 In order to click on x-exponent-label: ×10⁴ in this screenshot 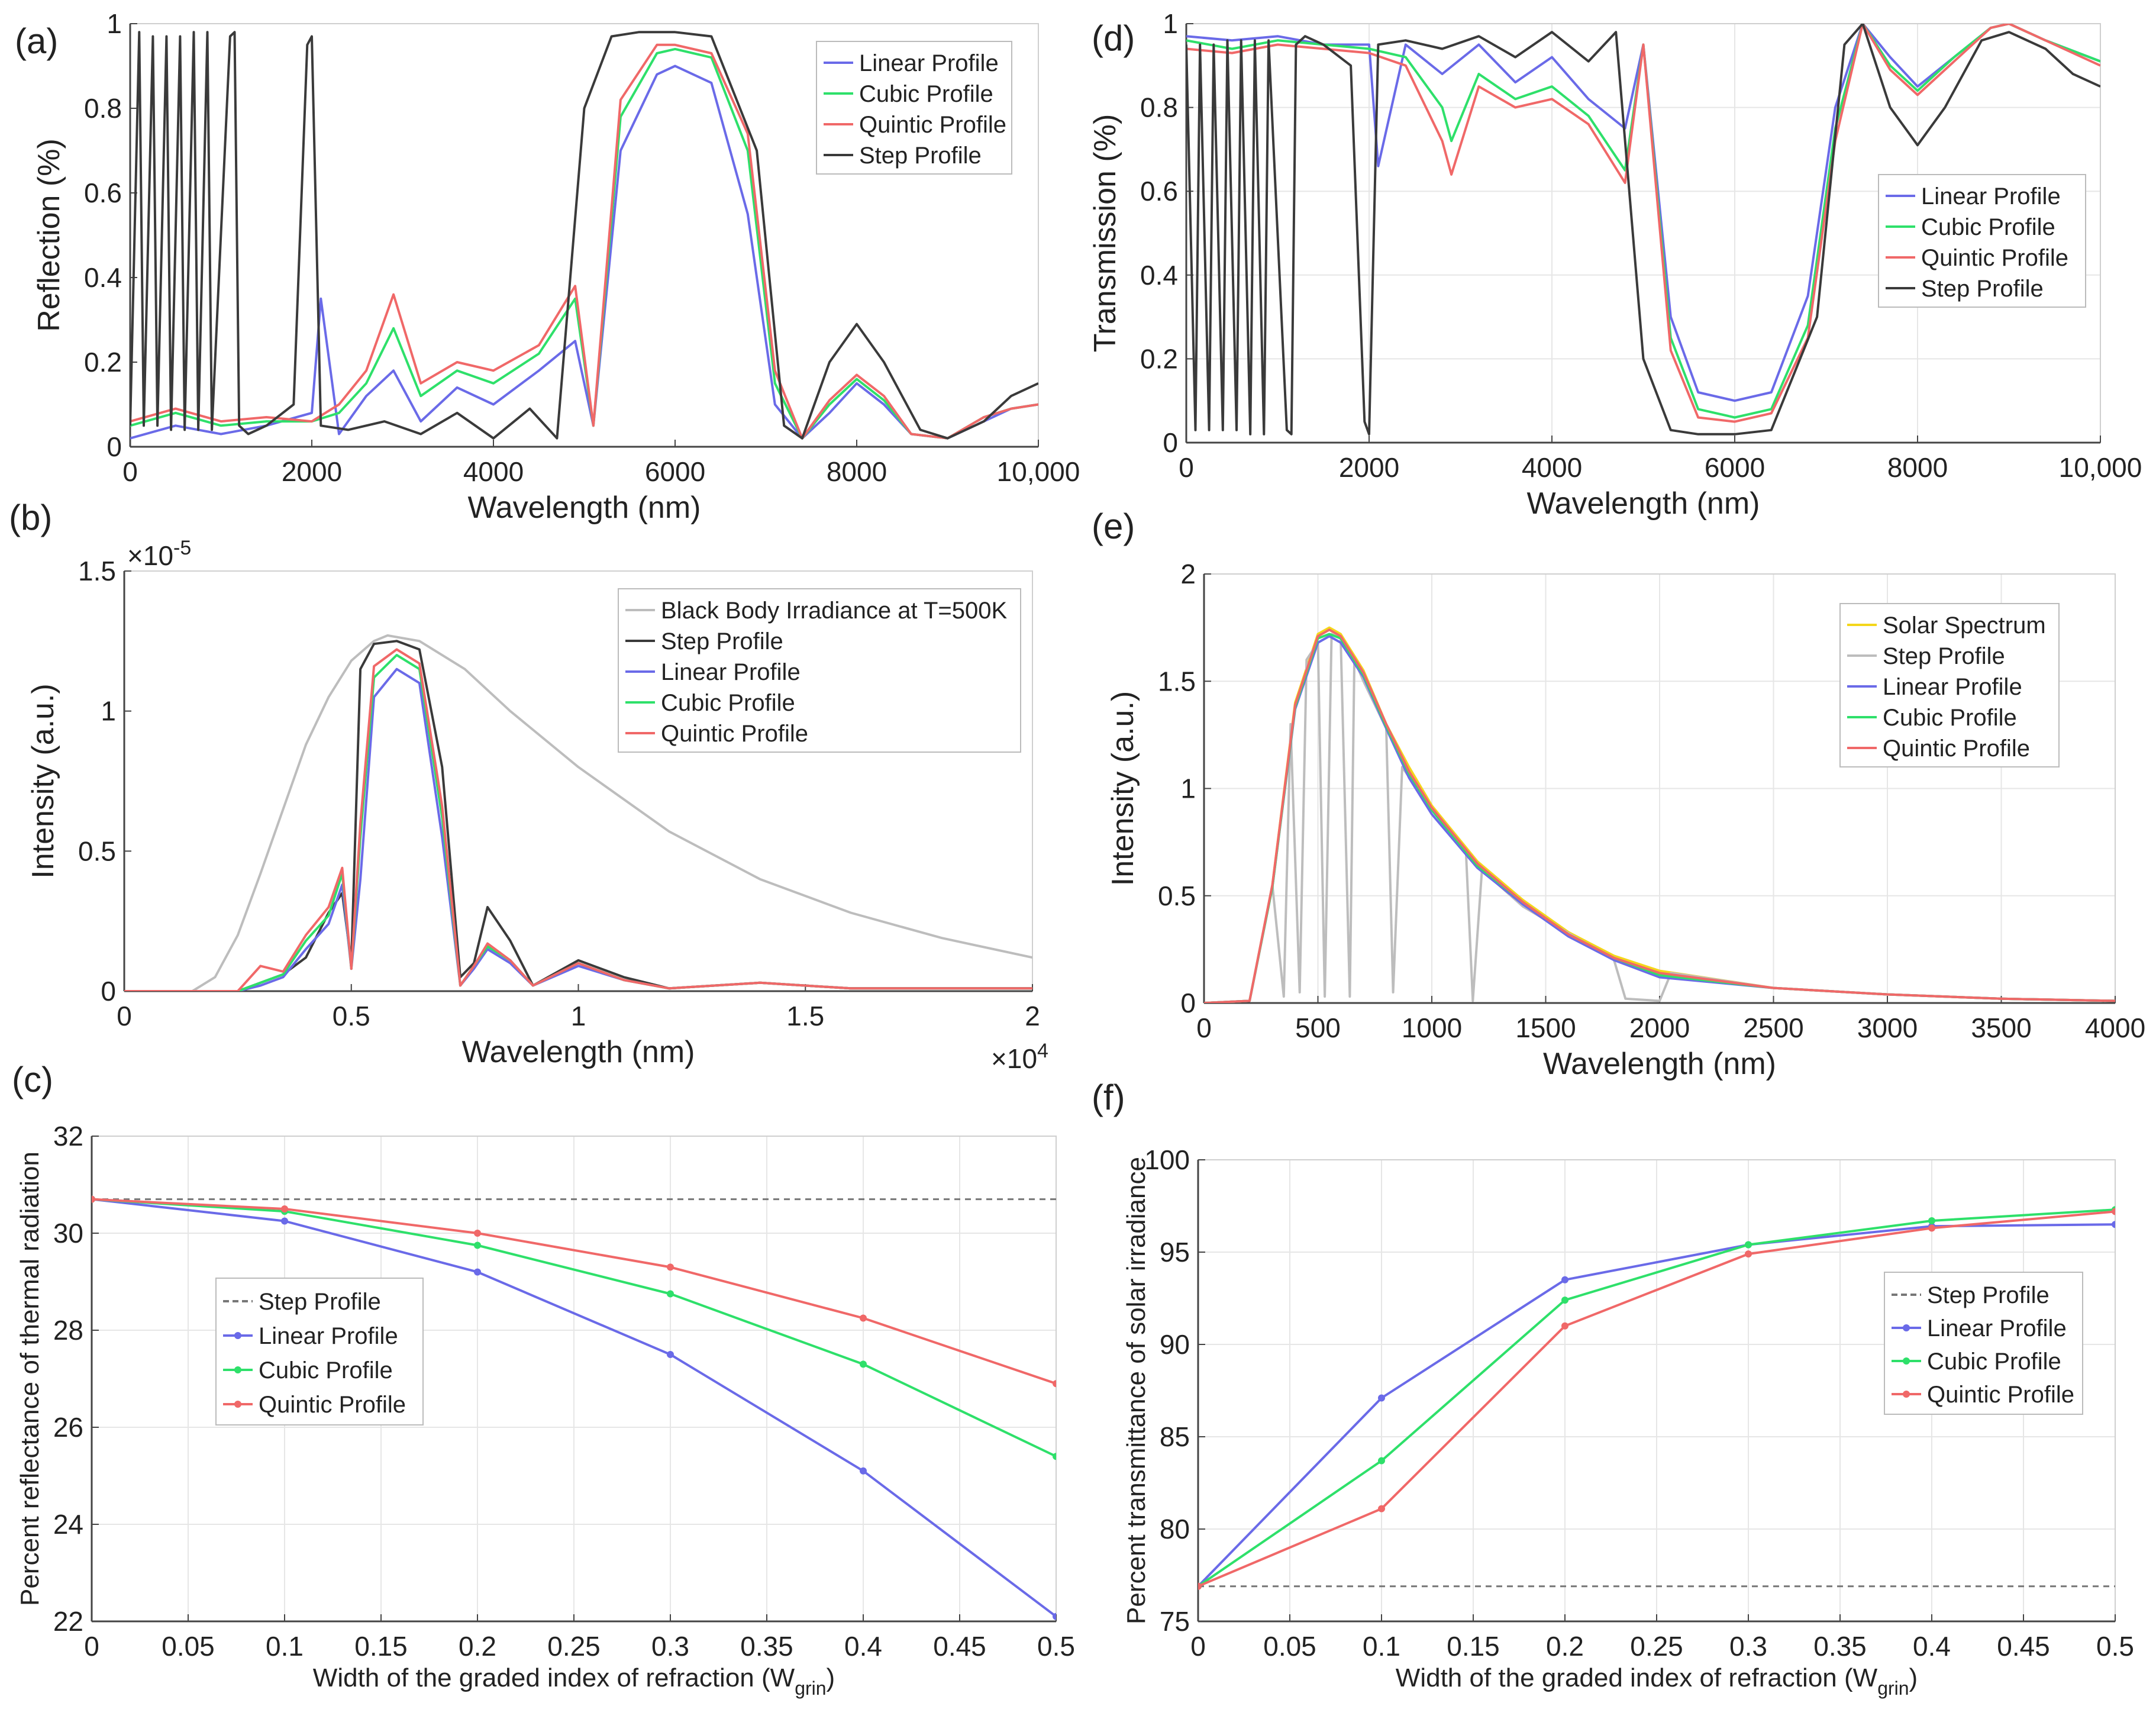, I will do `click(1019, 1057)`.